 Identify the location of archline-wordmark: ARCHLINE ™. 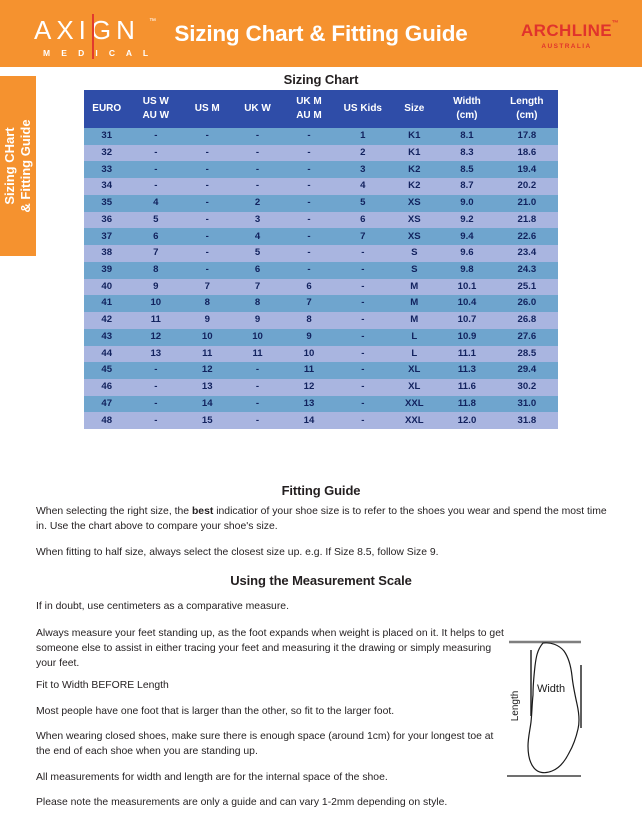
(570, 29).